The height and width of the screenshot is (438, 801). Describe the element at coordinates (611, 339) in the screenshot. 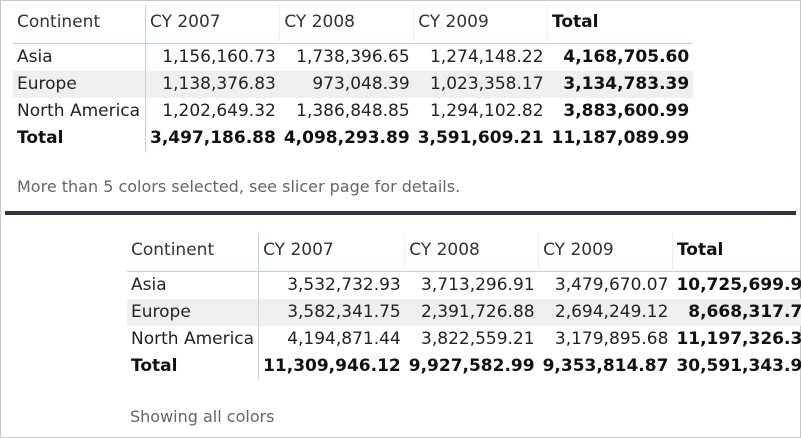

I see `table-cell: 3,179,895.68` at that location.